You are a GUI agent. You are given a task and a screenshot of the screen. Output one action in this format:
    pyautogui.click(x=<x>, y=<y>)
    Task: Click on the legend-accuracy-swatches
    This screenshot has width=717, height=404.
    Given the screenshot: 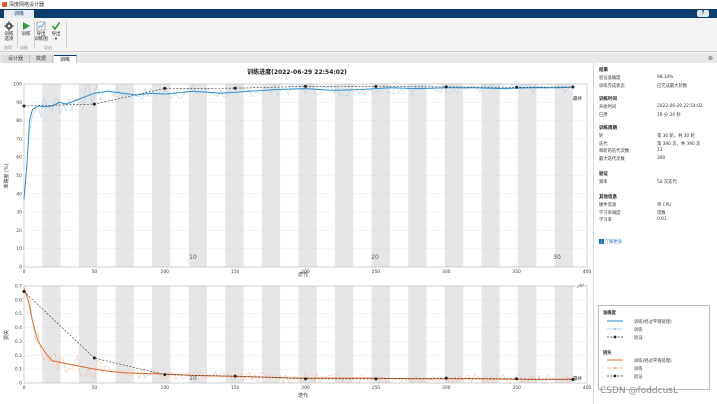 What is the action you would take?
    pyautogui.click(x=615, y=329)
    